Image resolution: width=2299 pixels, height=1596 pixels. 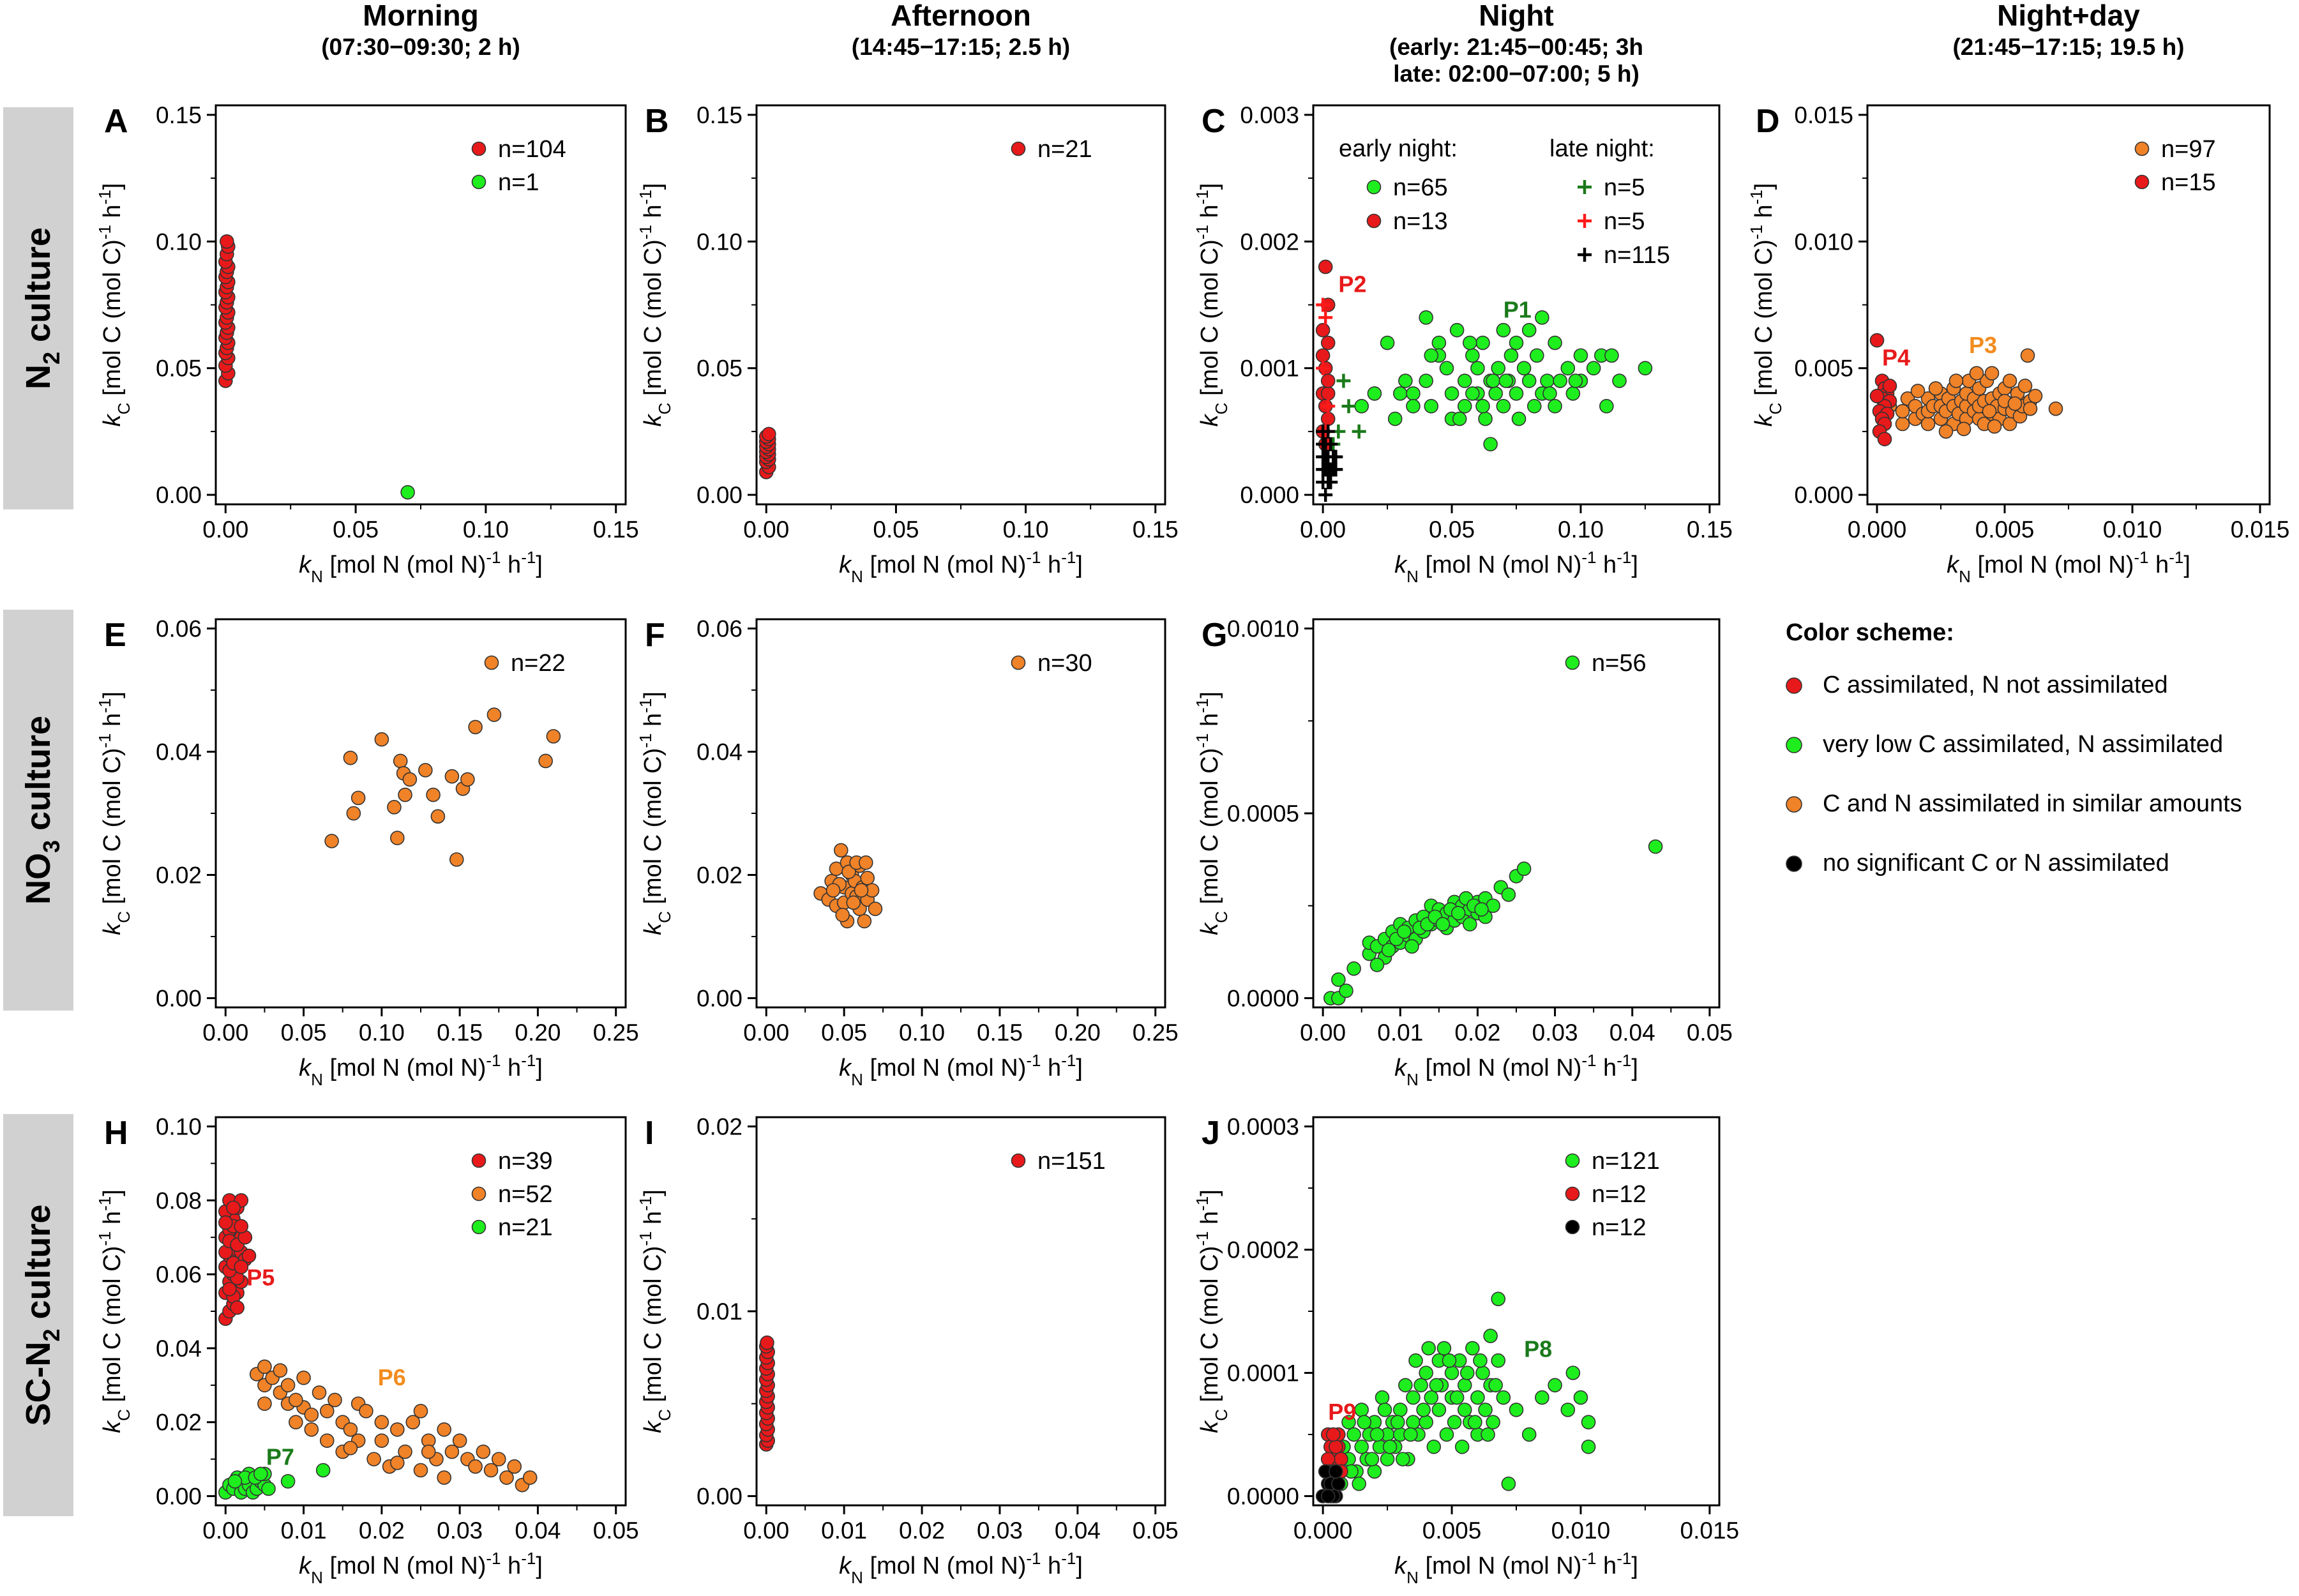 I want to click on x-tick-label: 0.00, so click(x=225, y=1033).